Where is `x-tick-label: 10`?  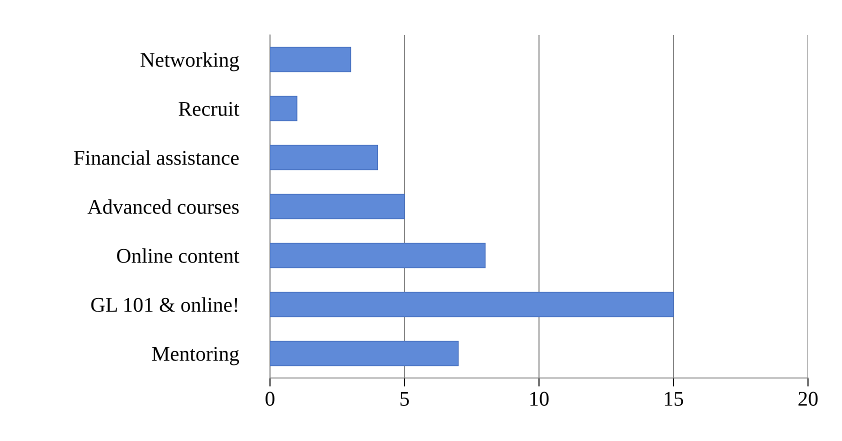
x-tick-label: 10 is located at coordinates (539, 399).